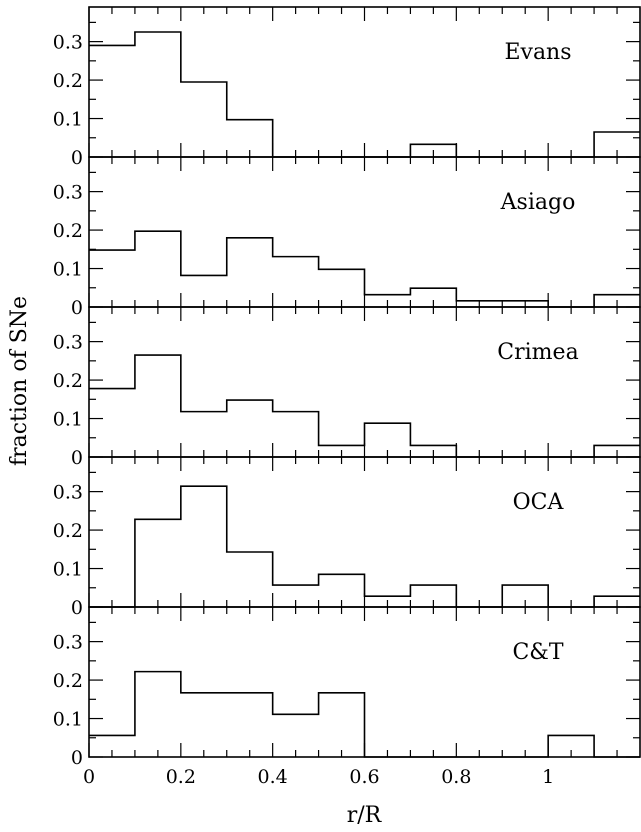 Image resolution: width=641 pixels, height=832 pixels. What do you see at coordinates (364, 777) in the screenshot?
I see `x-tick-label: 0.6` at bounding box center [364, 777].